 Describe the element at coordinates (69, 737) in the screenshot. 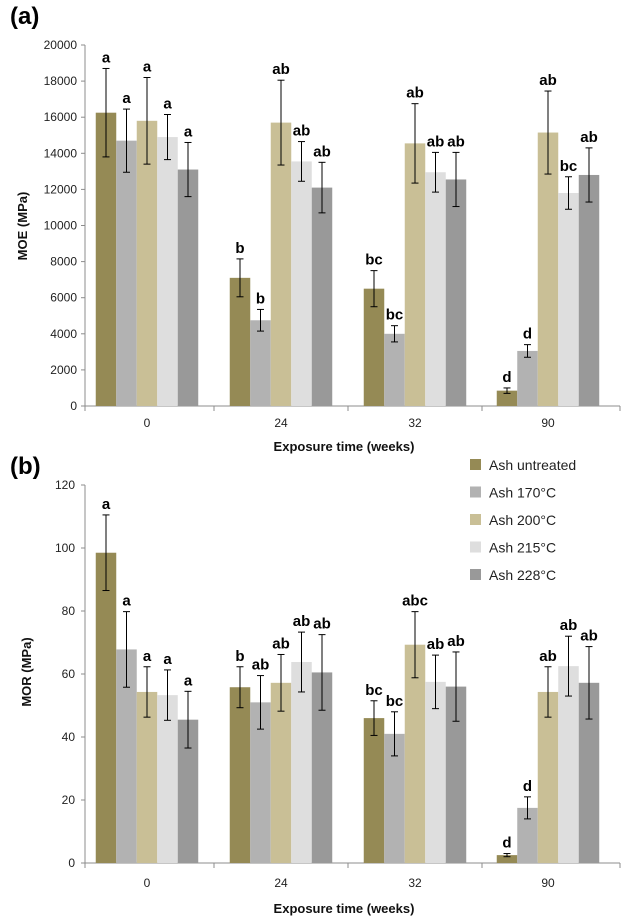

I see `panel-b-y-tick-label: 40` at that location.